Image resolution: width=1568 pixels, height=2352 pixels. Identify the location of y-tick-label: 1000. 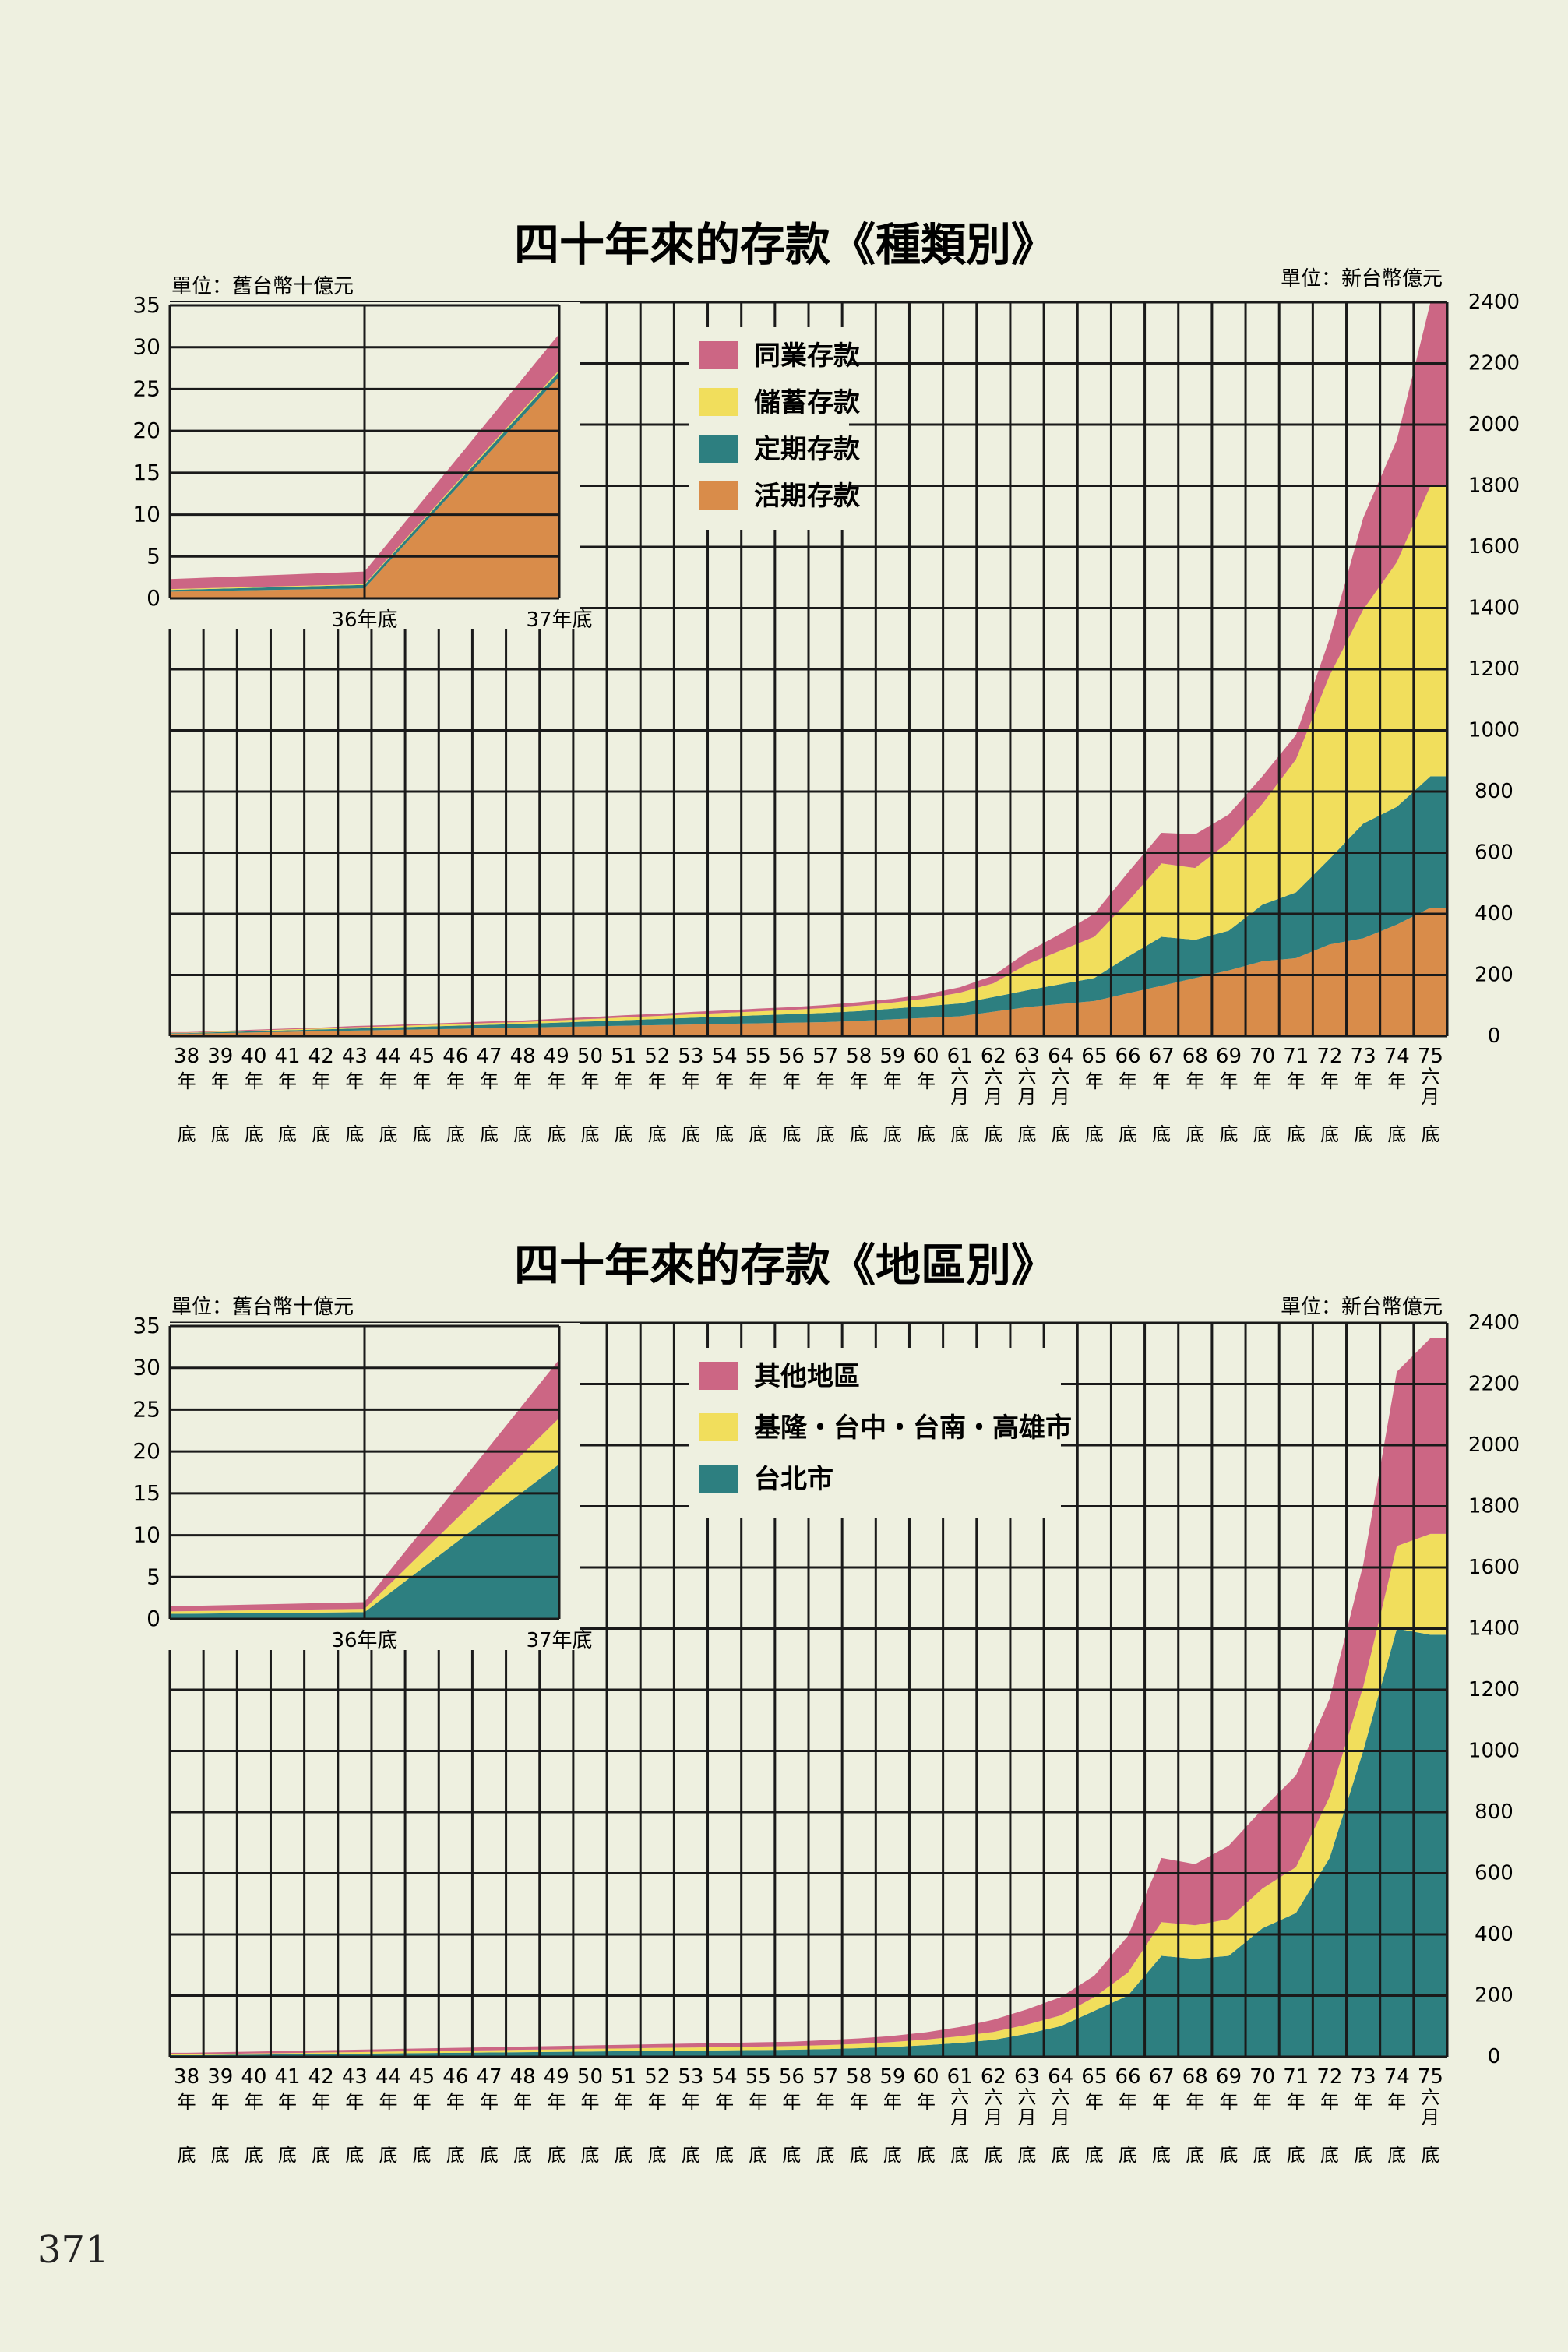
(1494, 1751).